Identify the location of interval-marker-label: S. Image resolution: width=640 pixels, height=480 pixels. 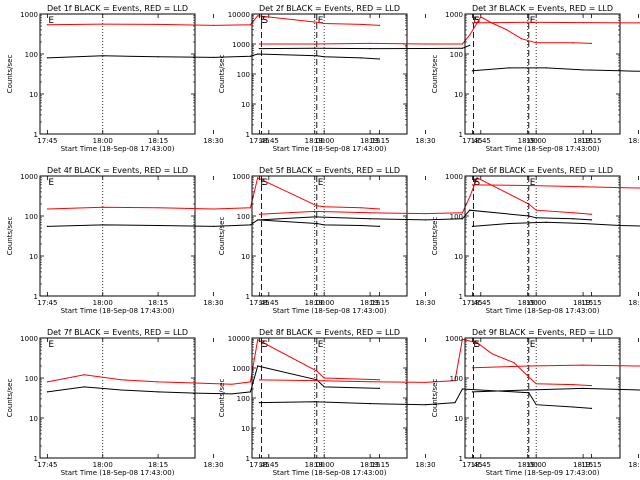
(477, 21).